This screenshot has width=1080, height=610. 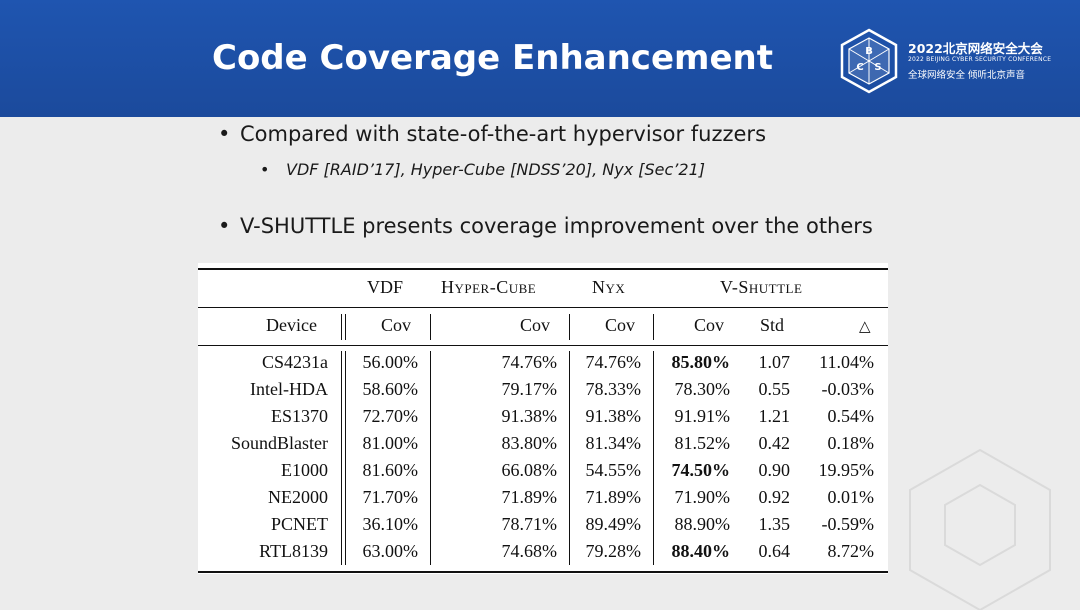 What do you see at coordinates (613, 524) in the screenshot?
I see `cell-nyx-cov: 89.49%` at bounding box center [613, 524].